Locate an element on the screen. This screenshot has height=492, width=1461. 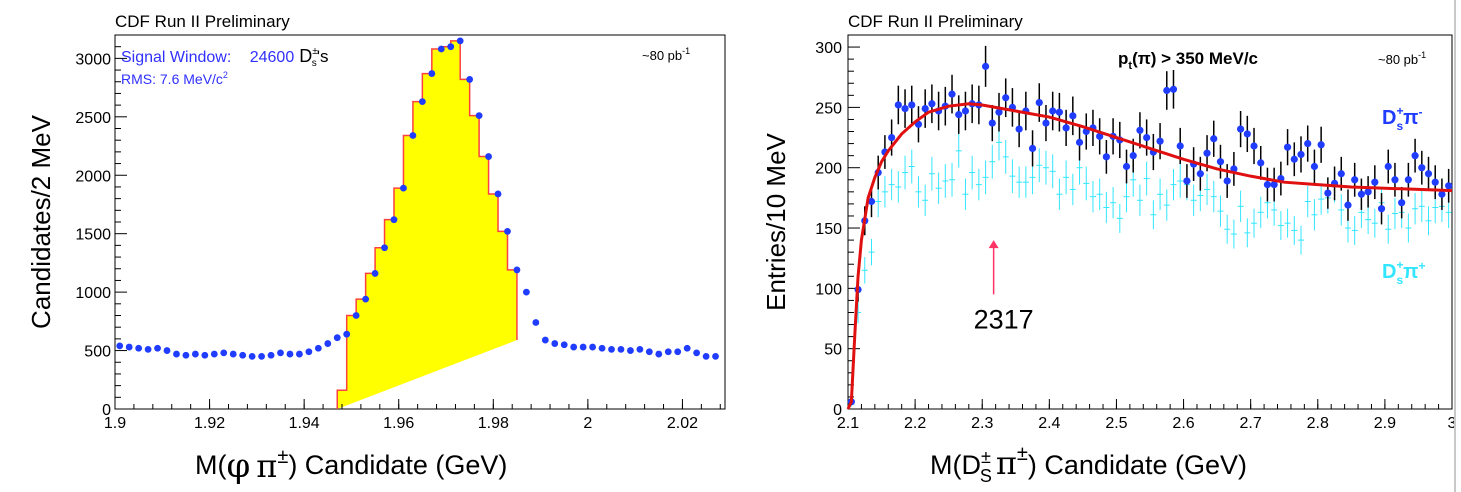
arrow-head is located at coordinates (993, 244).